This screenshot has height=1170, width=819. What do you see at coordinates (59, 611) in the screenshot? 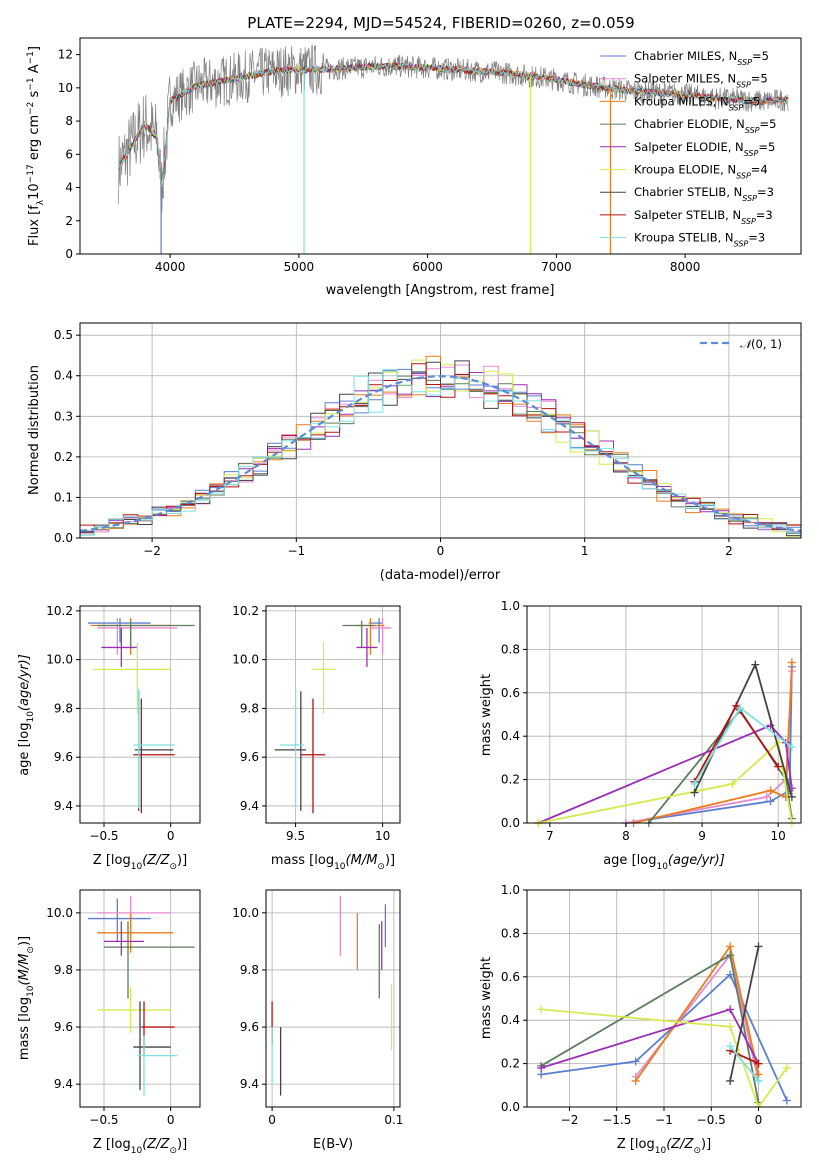
I see `y-tick-label: 10.2` at bounding box center [59, 611].